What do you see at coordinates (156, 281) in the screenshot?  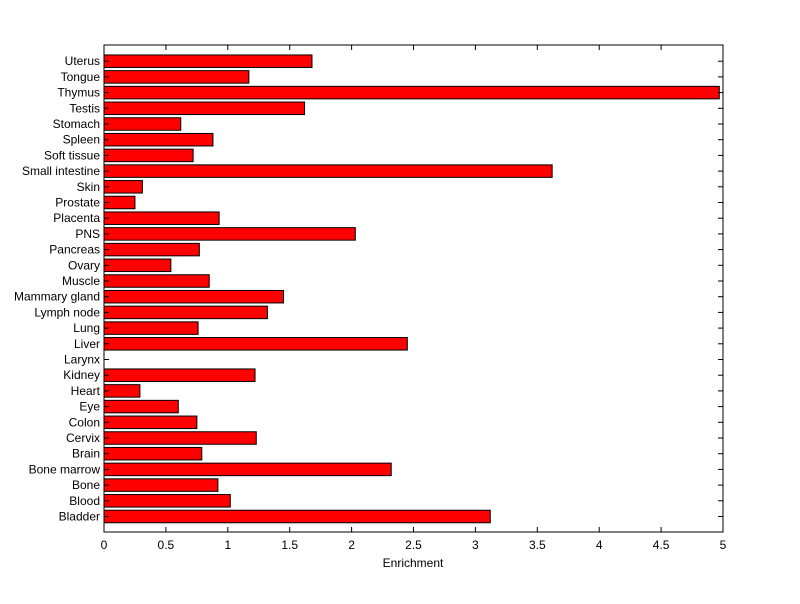 I see `bar-muscle` at bounding box center [156, 281].